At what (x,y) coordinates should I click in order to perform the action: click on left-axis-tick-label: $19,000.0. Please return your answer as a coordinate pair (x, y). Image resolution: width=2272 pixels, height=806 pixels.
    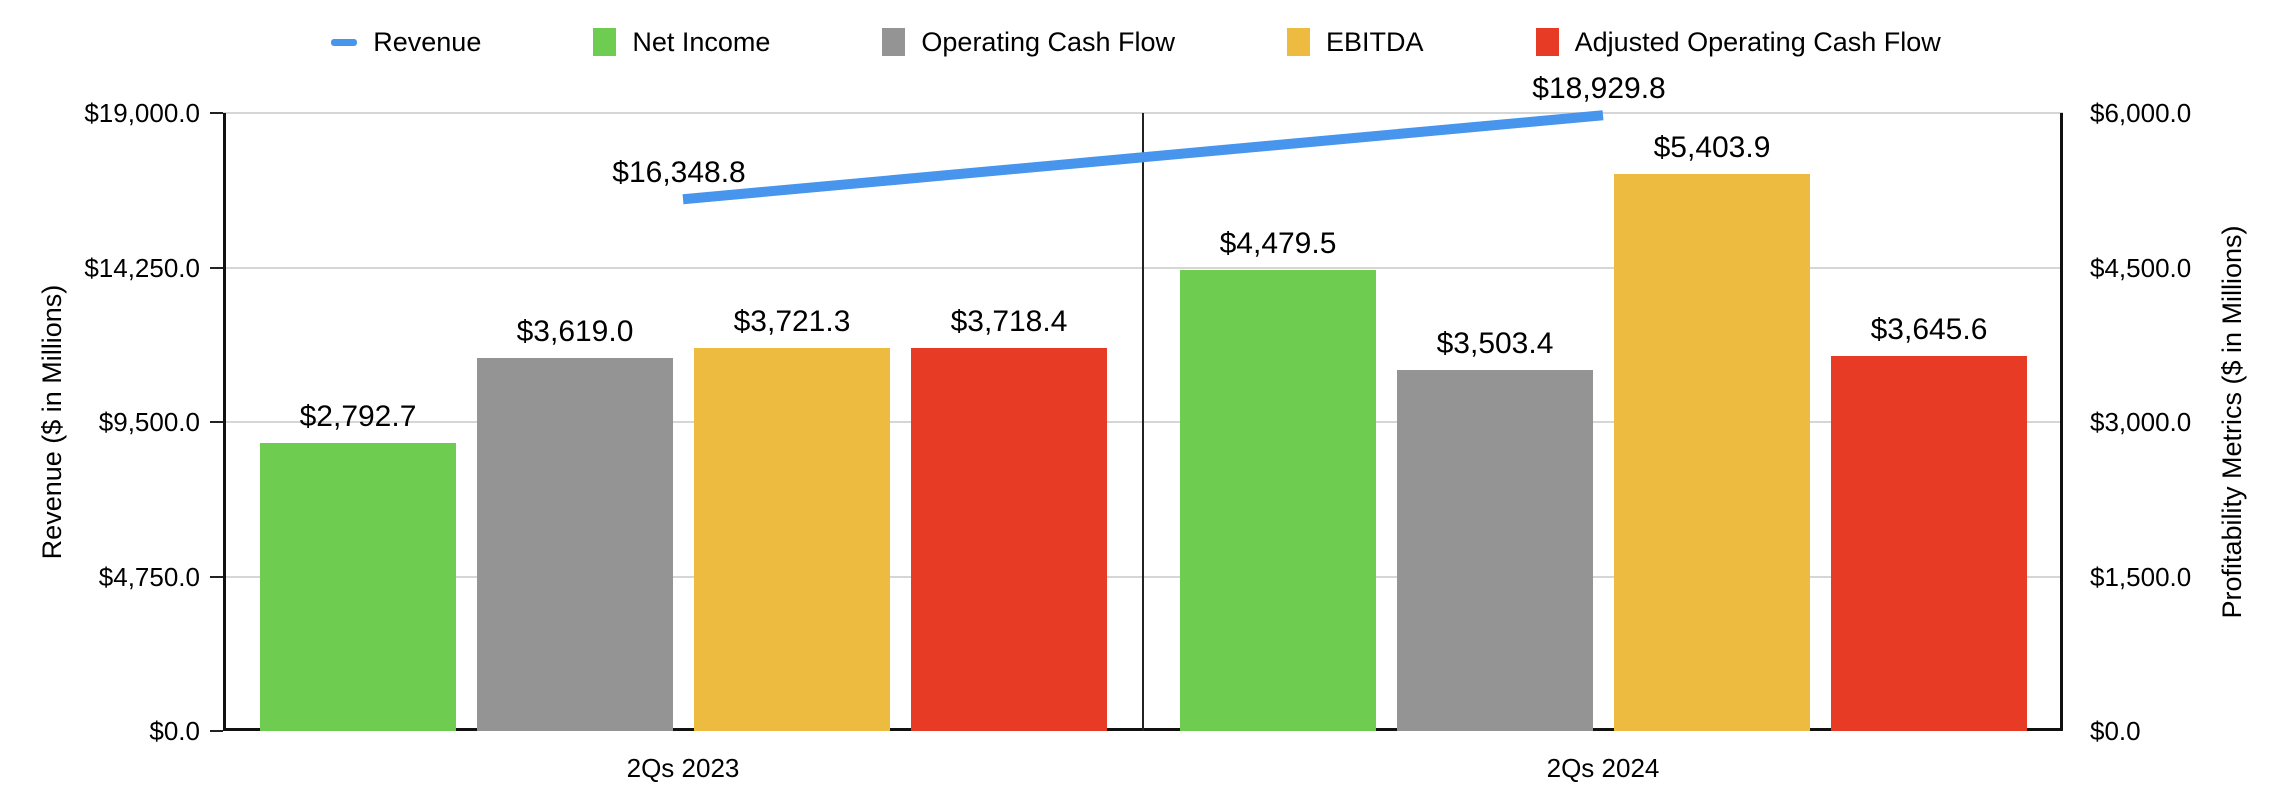
    Looking at the image, I should click on (142, 113).